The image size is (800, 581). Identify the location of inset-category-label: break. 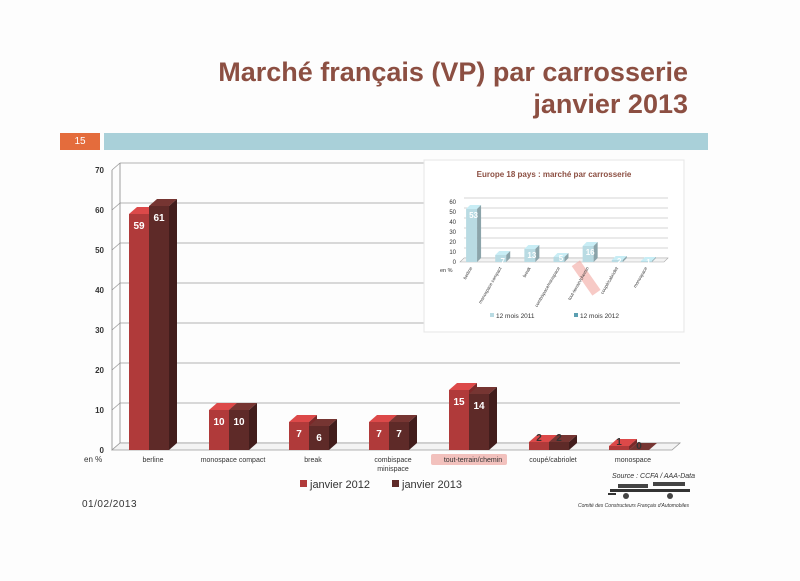
(527, 271).